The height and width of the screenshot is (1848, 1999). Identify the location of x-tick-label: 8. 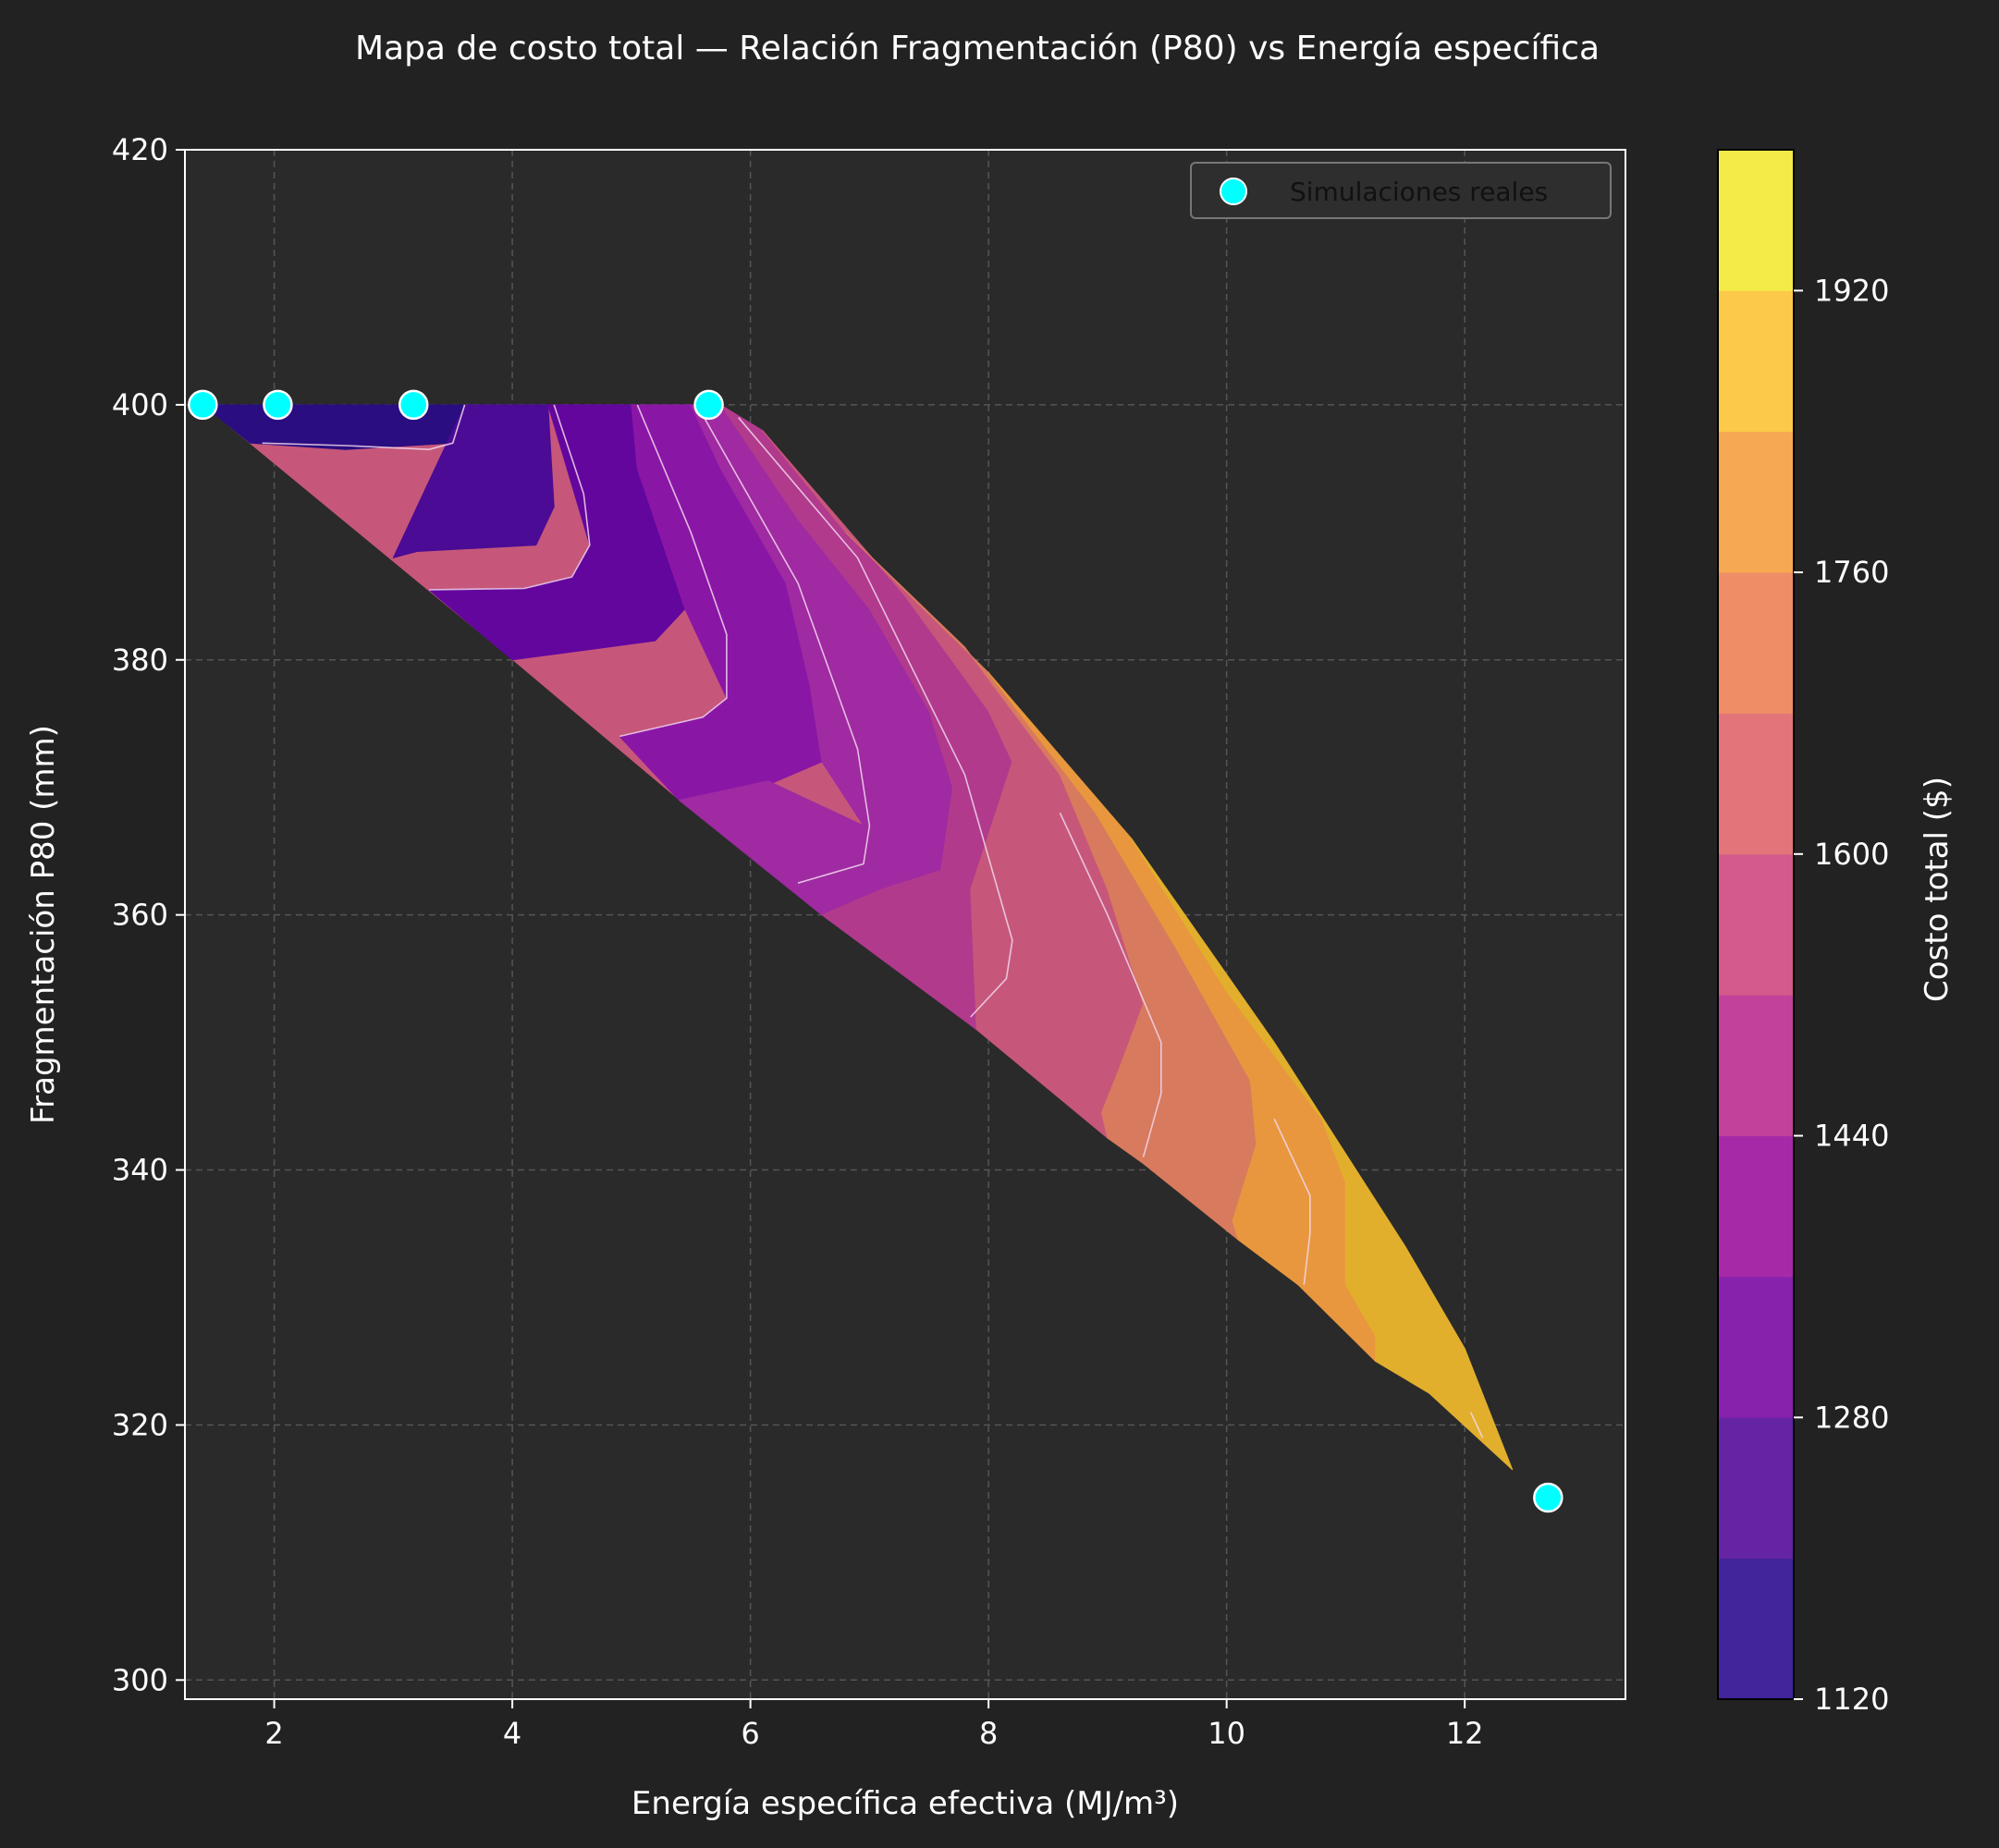
(989, 1733).